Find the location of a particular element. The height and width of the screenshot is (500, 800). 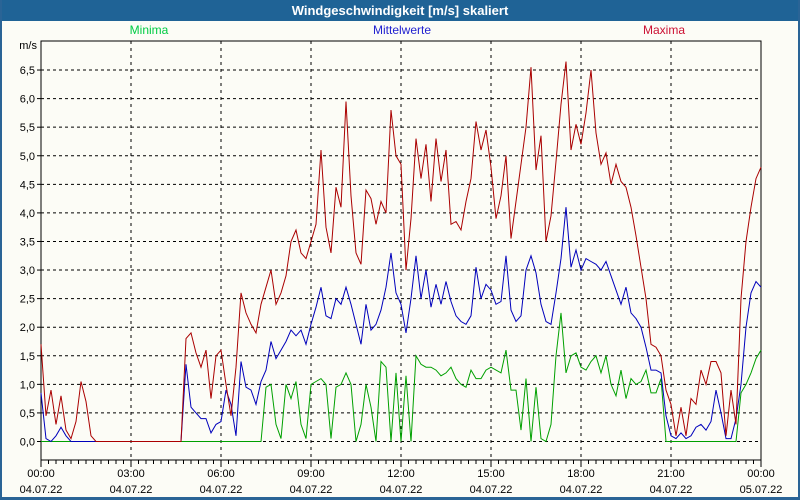

x-tick-time-label: 06:00 is located at coordinates (221, 474).